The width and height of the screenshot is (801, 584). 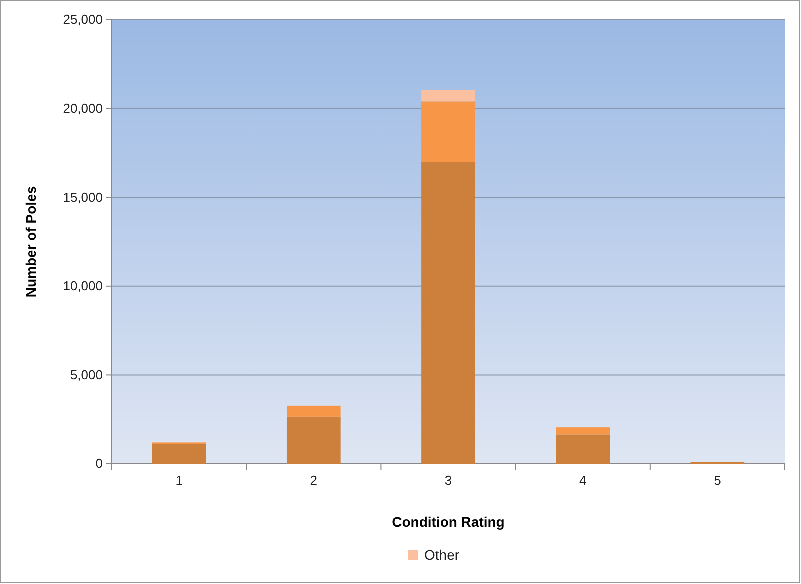 What do you see at coordinates (31, 242) in the screenshot?
I see `y-axis-title: Number of Poles` at bounding box center [31, 242].